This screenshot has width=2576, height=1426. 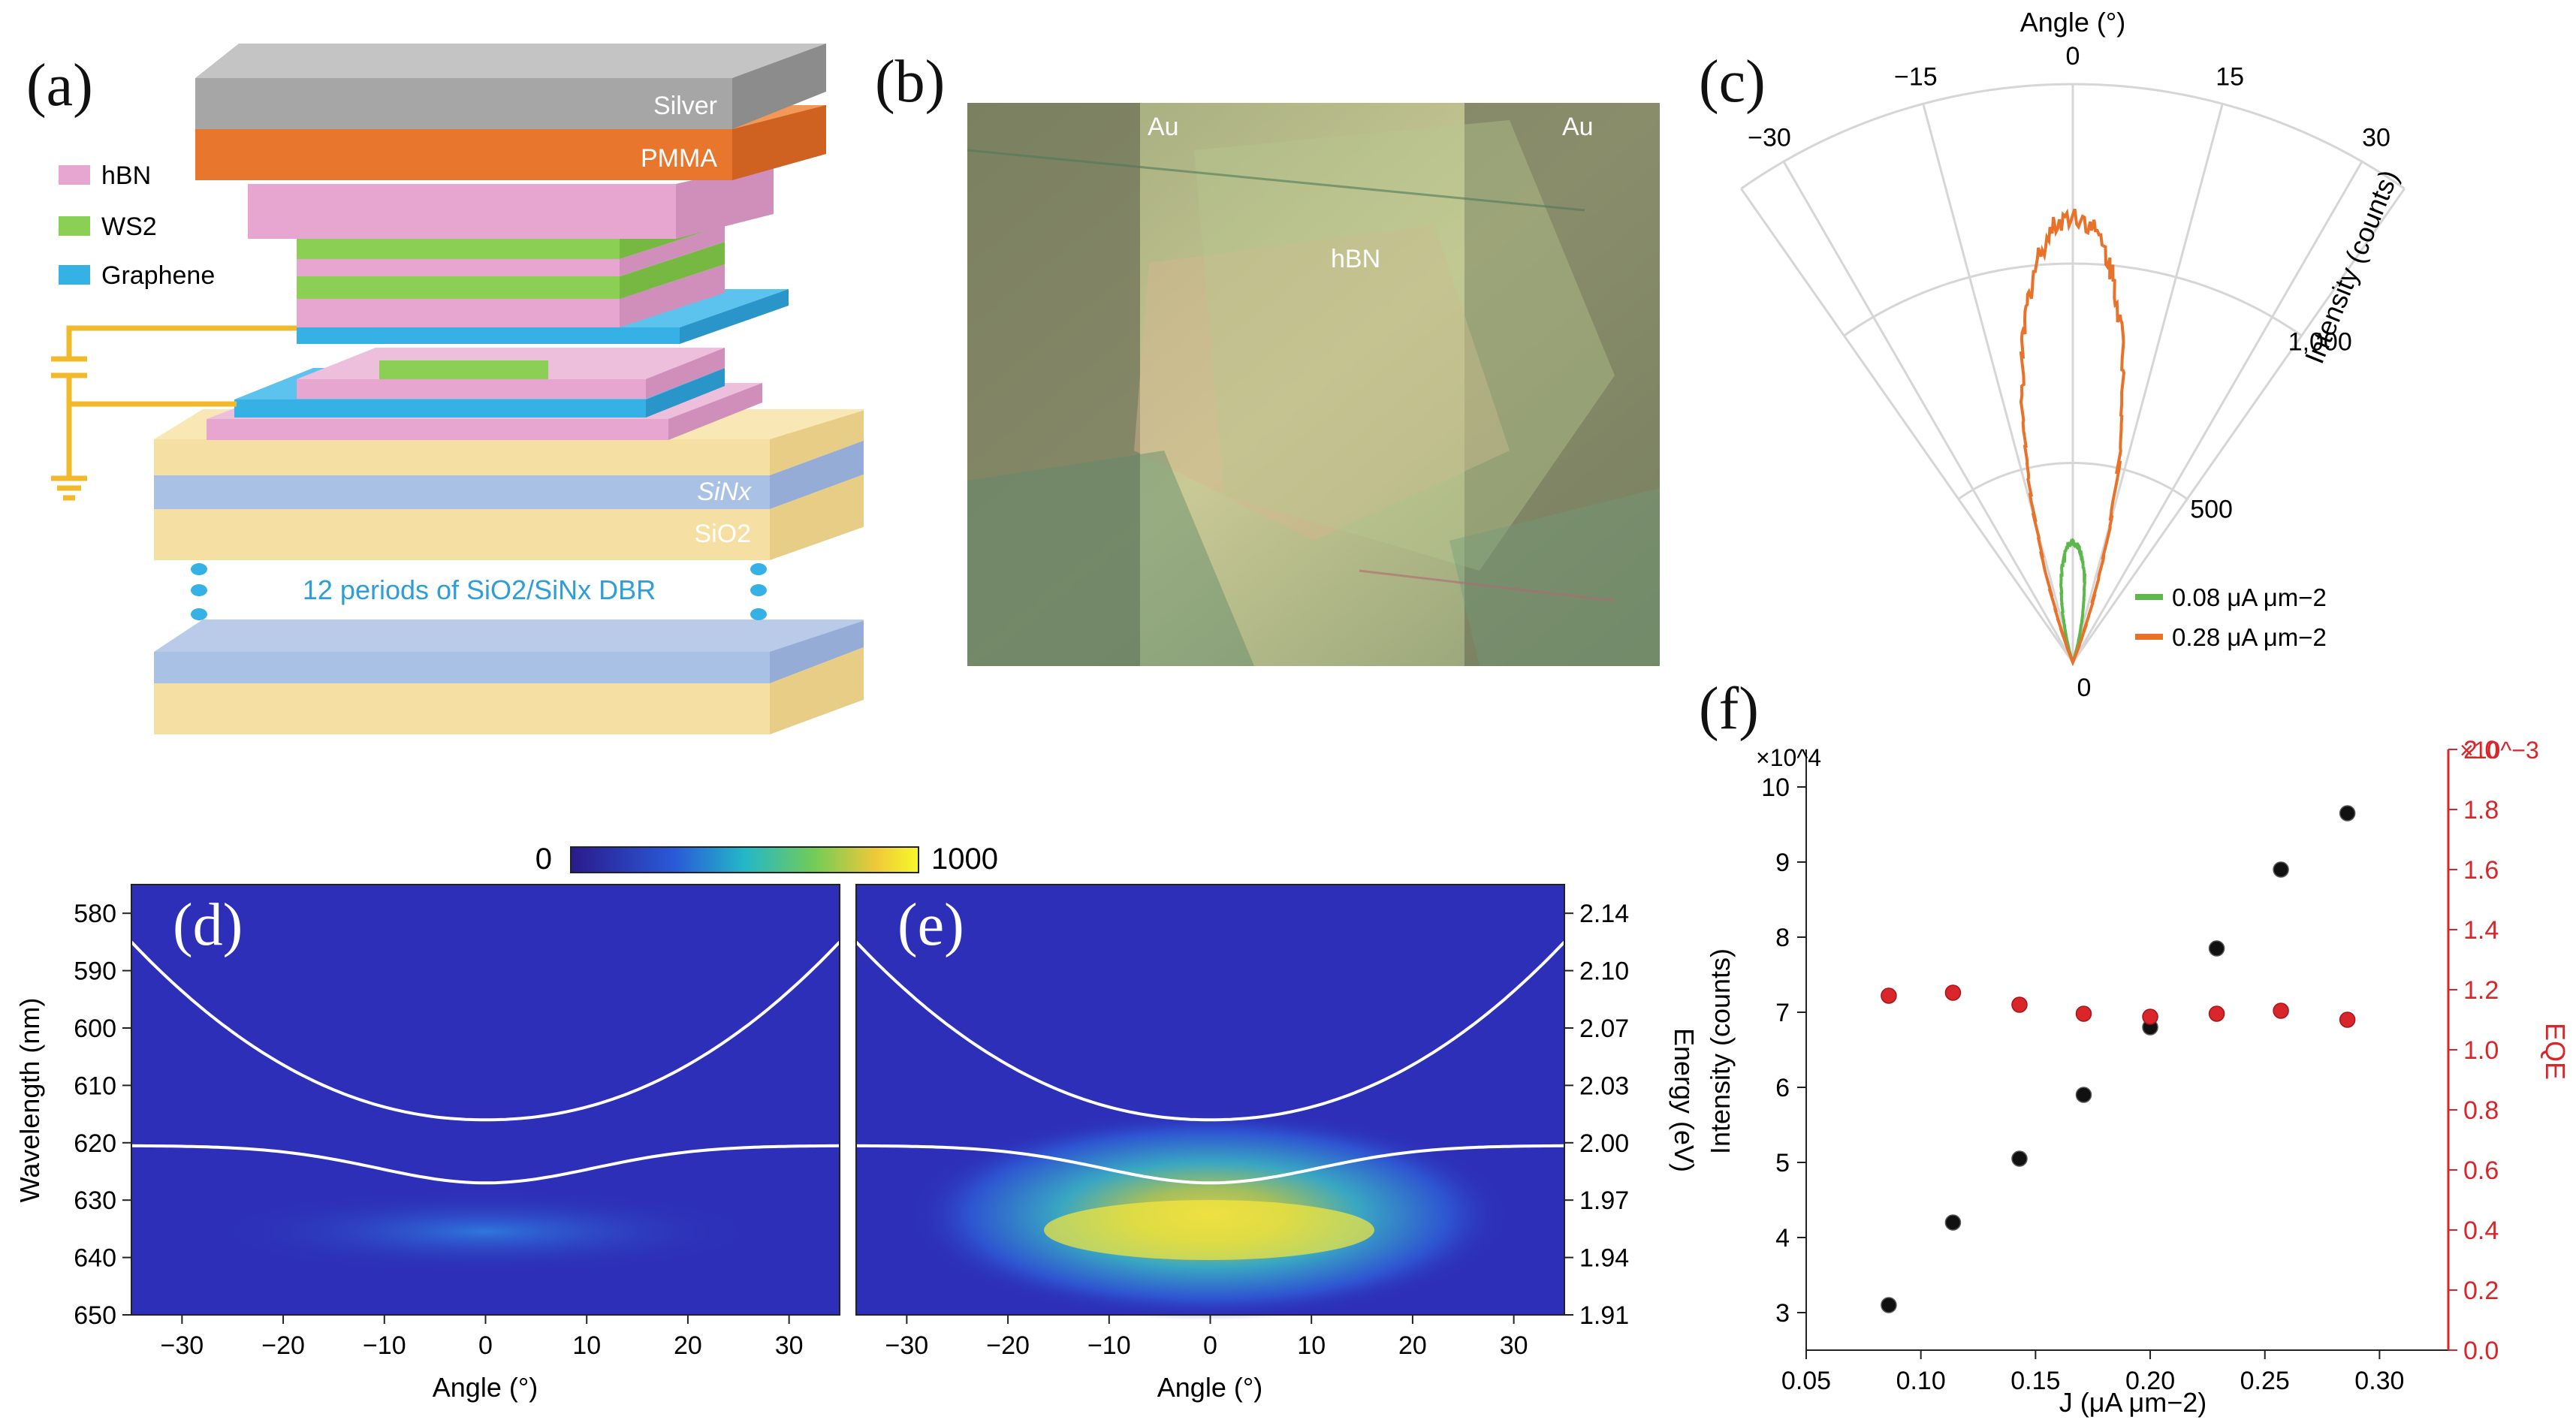 What do you see at coordinates (174, 413) in the screenshot?
I see `circuit-wire` at bounding box center [174, 413].